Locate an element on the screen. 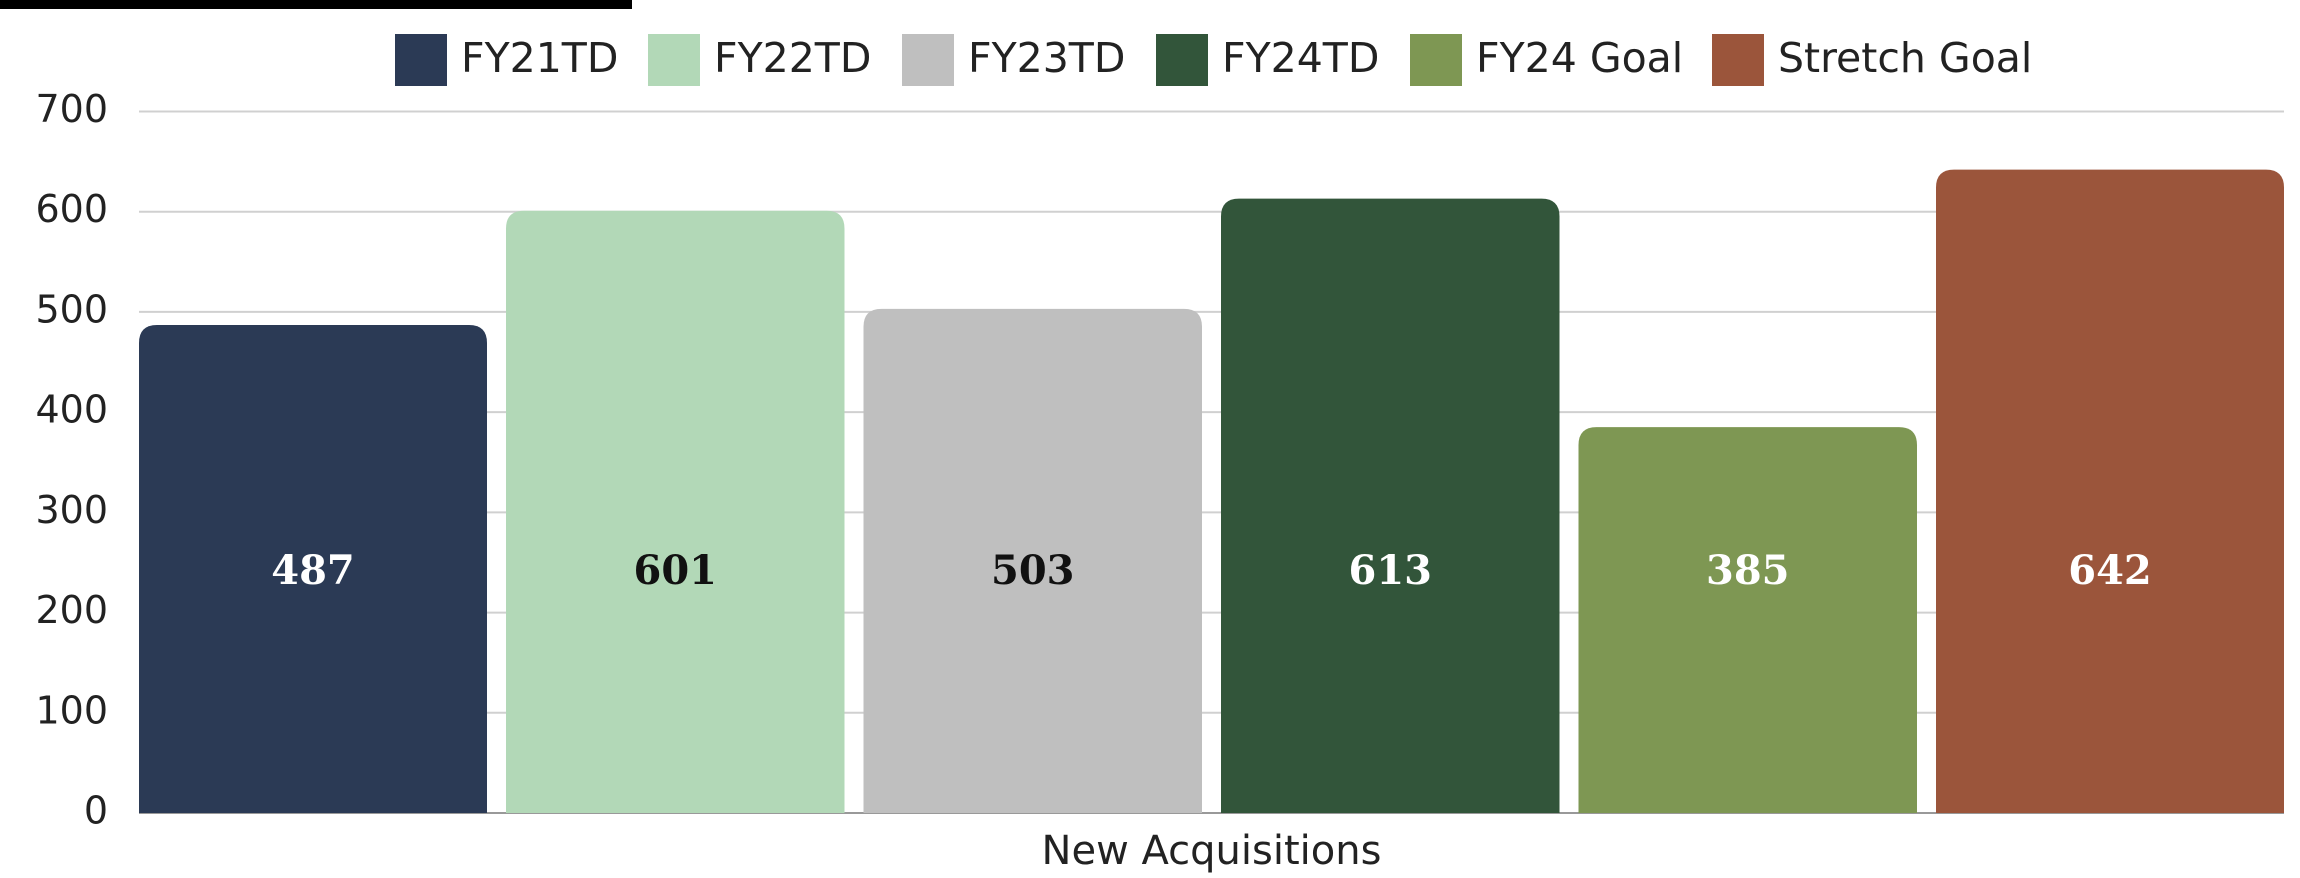 The image size is (2300, 878). legend-label: FY21TD is located at coordinates (539, 58).